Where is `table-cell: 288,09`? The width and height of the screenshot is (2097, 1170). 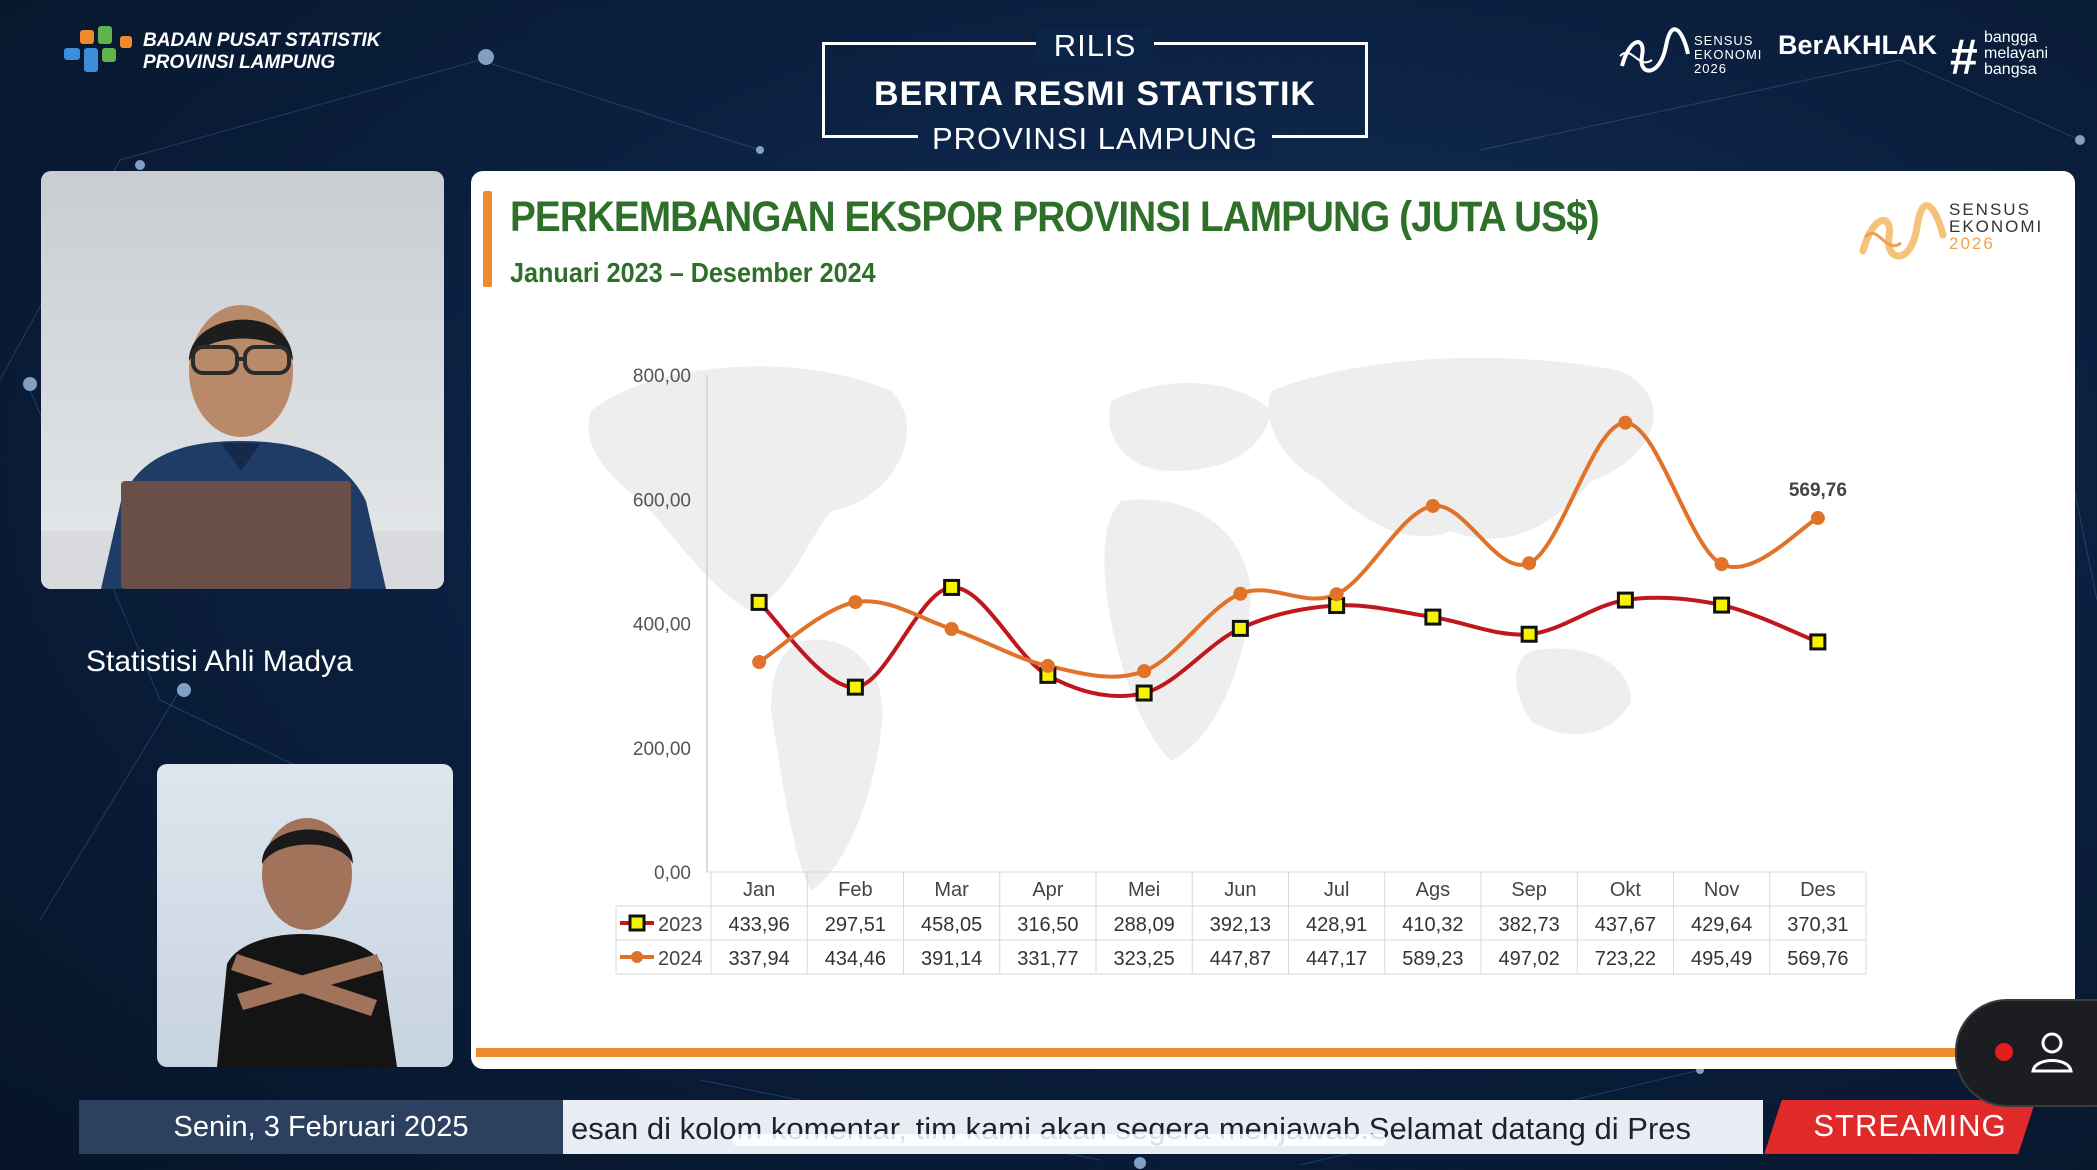 table-cell: 288,09 is located at coordinates (1144, 925).